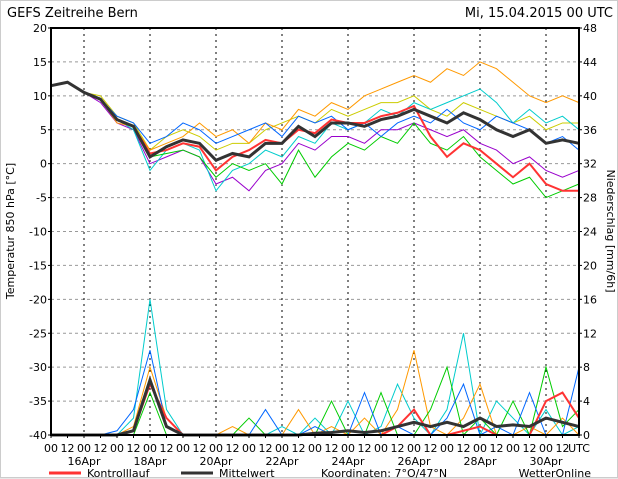 The height and width of the screenshot is (479, 618). What do you see at coordinates (216, 461) in the screenshot?
I see `x-date-label: 20Apr` at bounding box center [216, 461].